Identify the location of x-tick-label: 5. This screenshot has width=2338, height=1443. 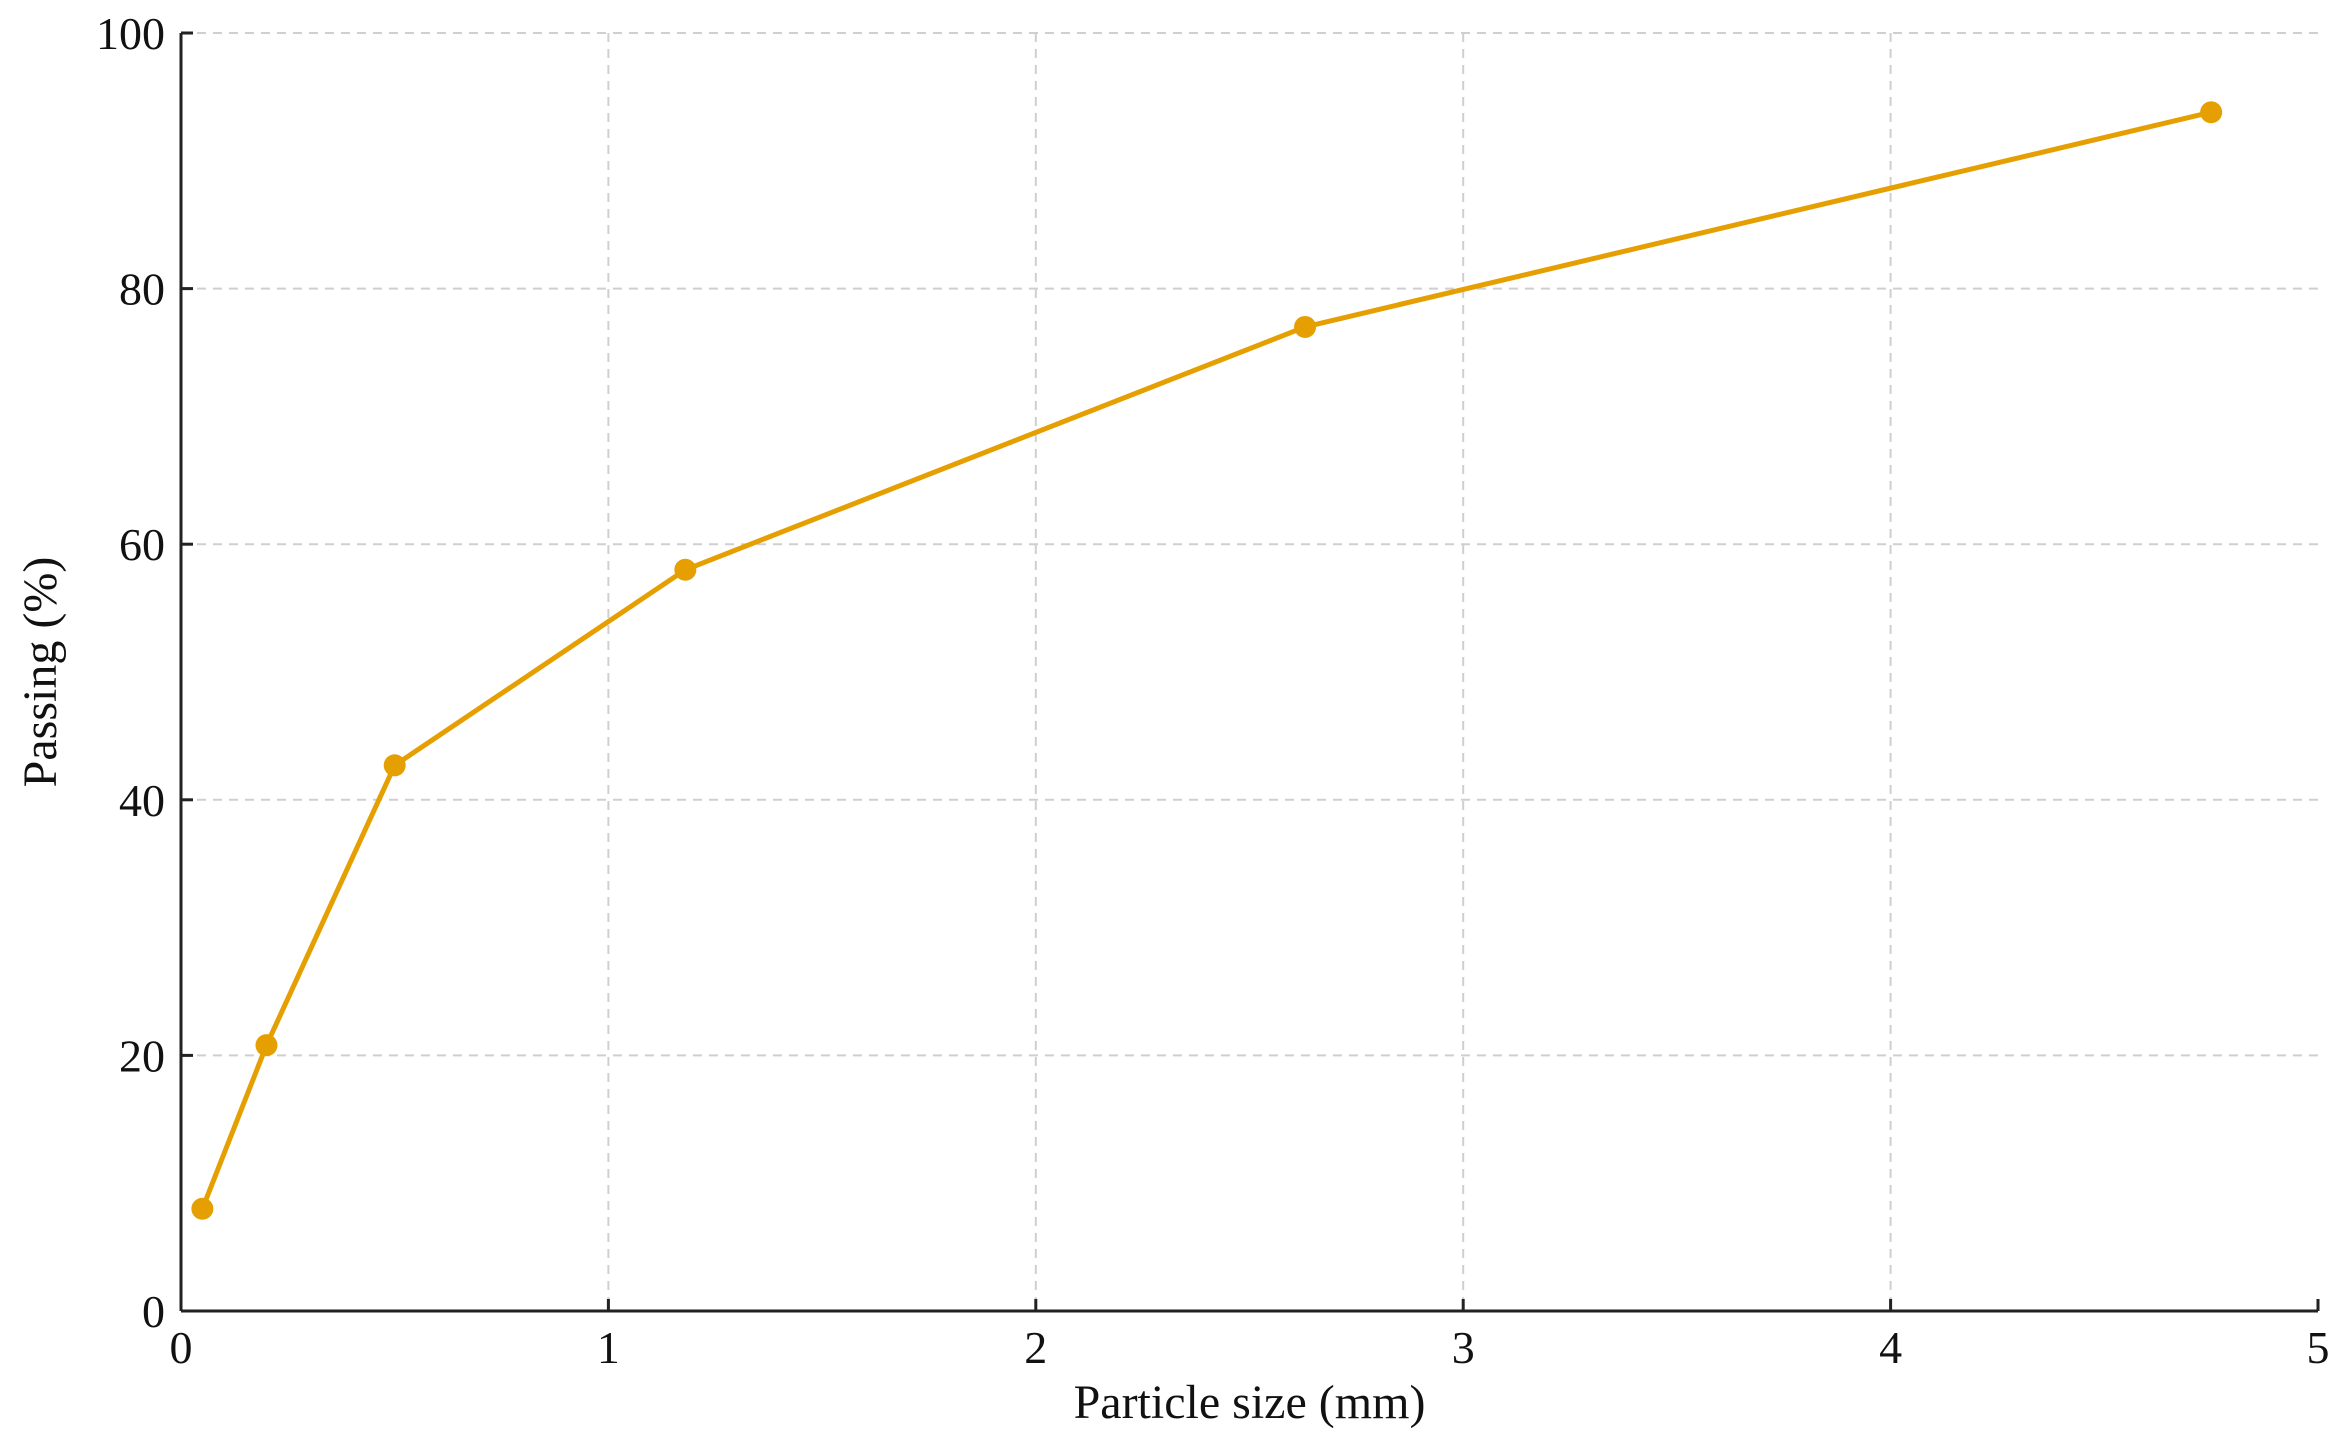
(2318, 1347).